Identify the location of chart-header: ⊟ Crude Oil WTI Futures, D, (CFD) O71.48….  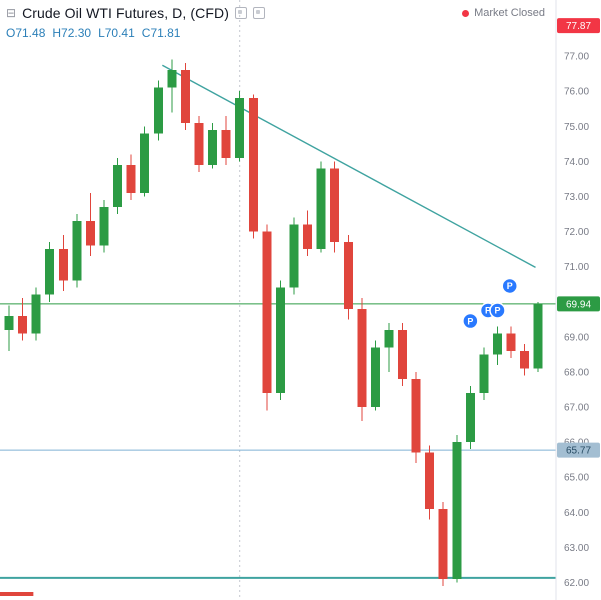
(135, 22).